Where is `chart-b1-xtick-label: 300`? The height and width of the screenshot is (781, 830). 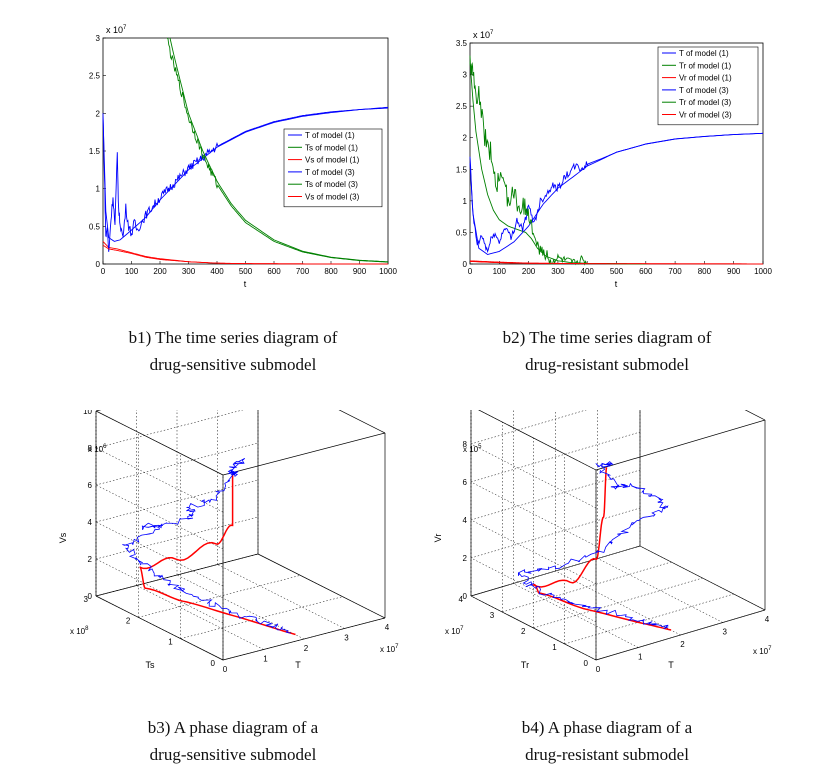 chart-b1-xtick-label: 300 is located at coordinates (189, 271).